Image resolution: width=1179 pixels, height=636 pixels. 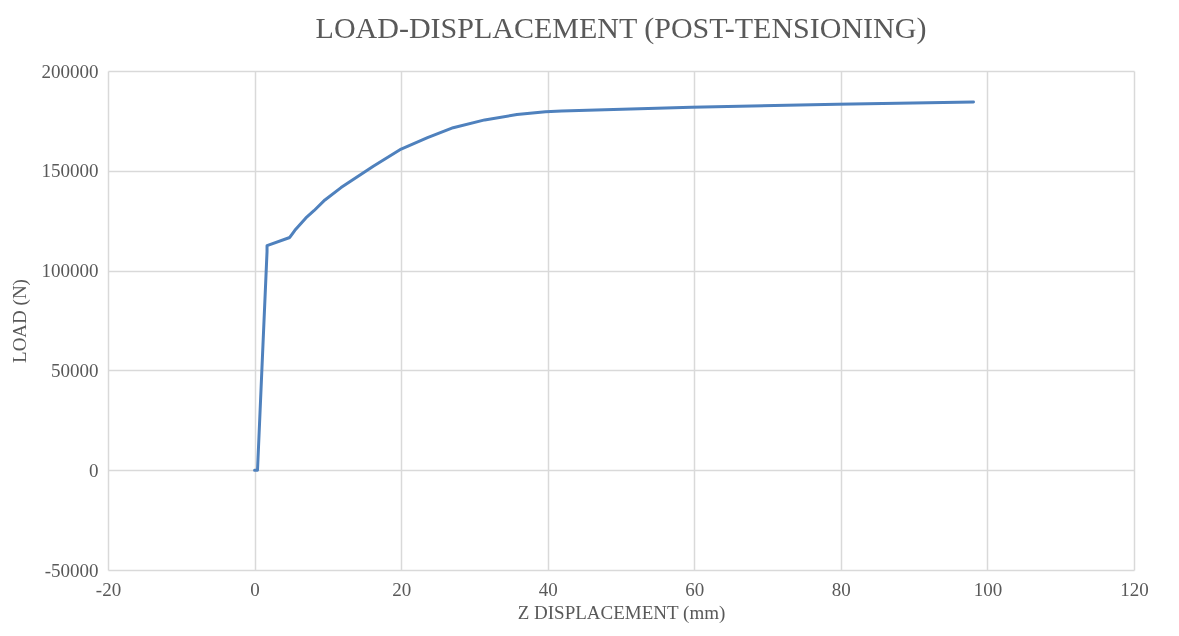 I want to click on x-tick-label: 40, so click(x=548, y=589).